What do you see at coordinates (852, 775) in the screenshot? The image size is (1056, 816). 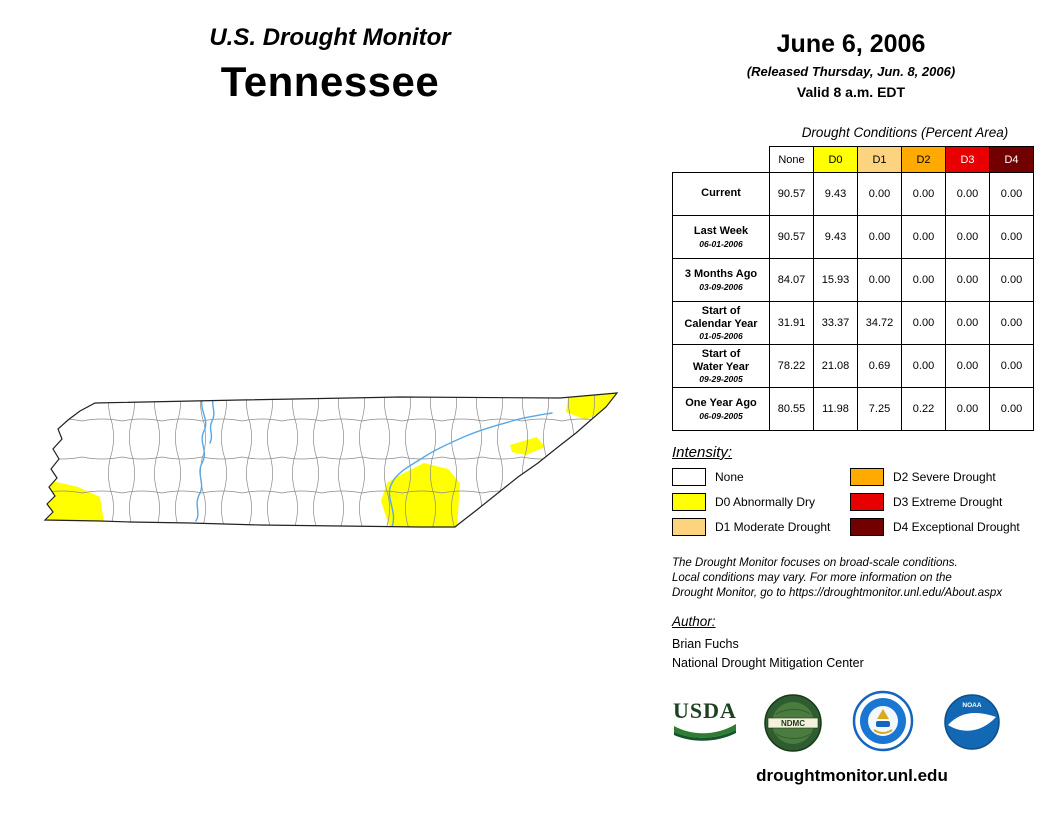 I see `site-url: droughtmonitor.unl.edu` at bounding box center [852, 775].